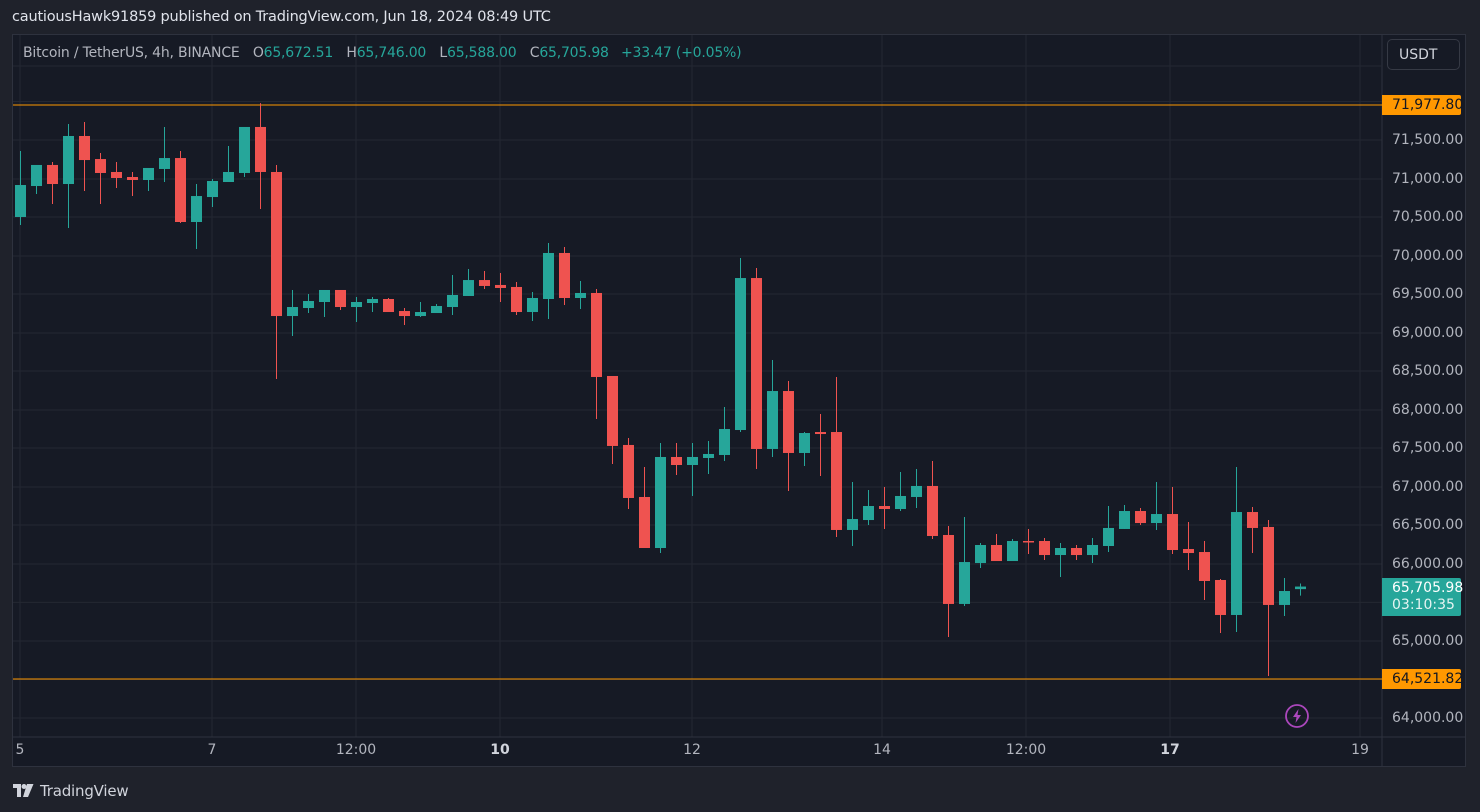  What do you see at coordinates (1428, 256) in the screenshot?
I see `price-tick-label: 70,000.00` at bounding box center [1428, 256].